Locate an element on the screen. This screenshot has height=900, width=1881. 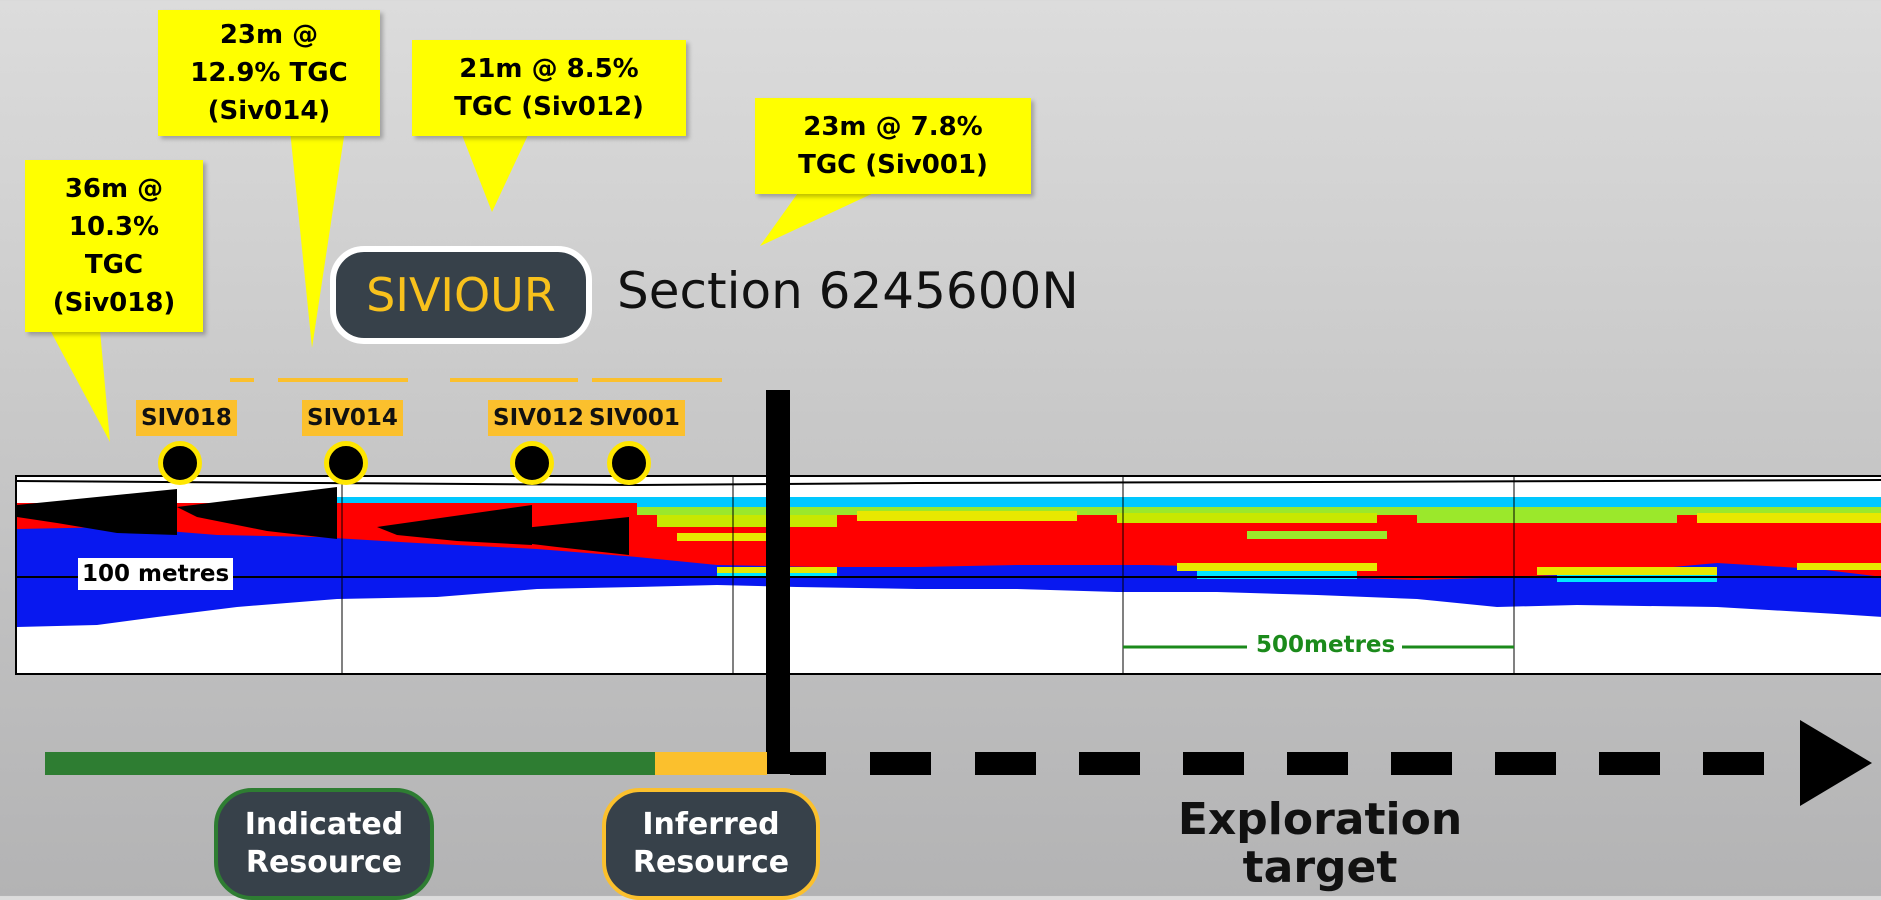
callout-siv001: 23m @ 7.8% TGC (Siv001) is located at coordinates (893, 146).